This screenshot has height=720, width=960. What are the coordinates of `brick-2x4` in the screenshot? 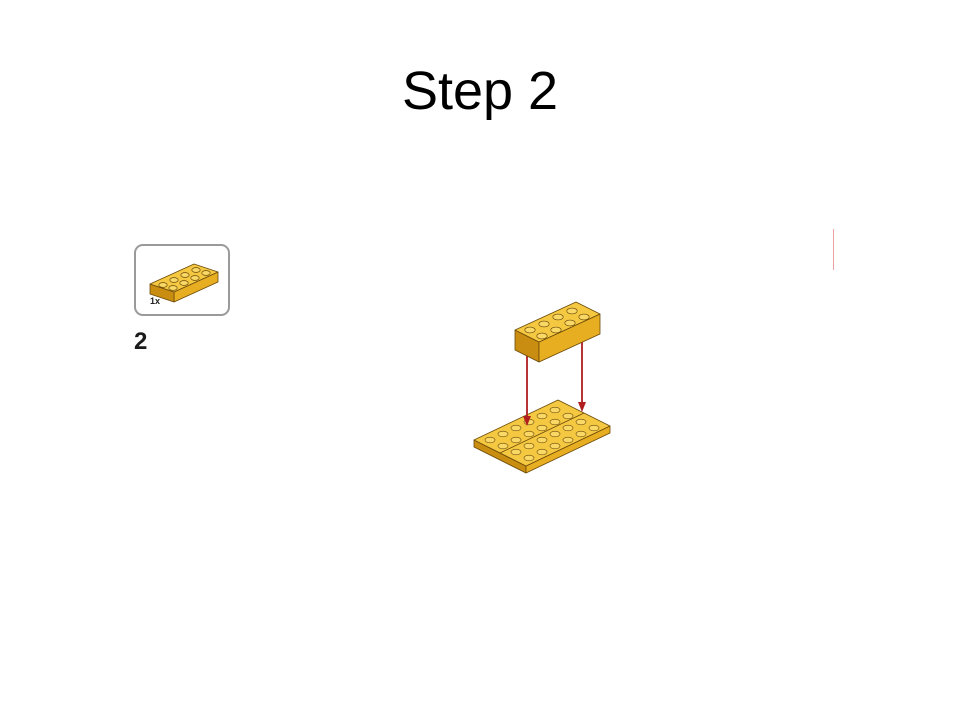 It's located at (557, 332).